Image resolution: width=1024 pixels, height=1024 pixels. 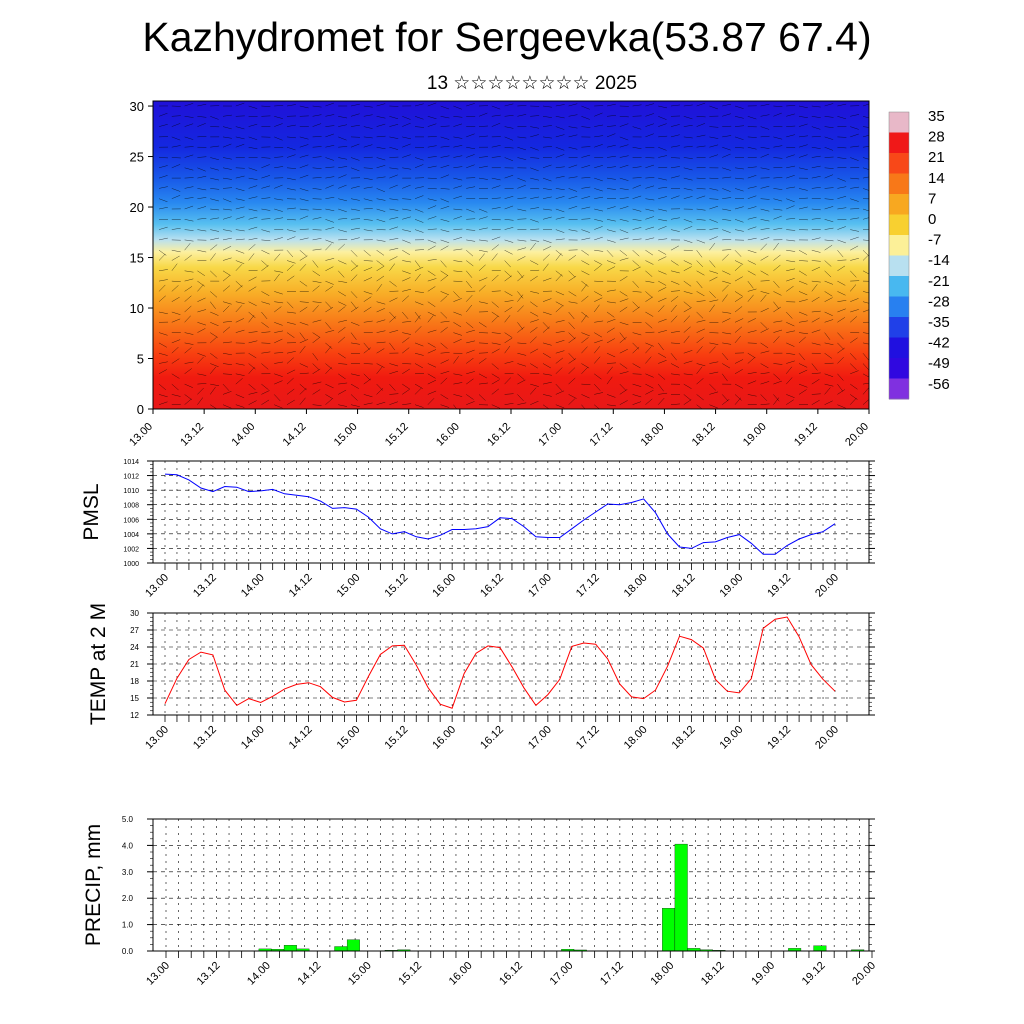 I want to click on precip-bars, so click(x=561, y=897).